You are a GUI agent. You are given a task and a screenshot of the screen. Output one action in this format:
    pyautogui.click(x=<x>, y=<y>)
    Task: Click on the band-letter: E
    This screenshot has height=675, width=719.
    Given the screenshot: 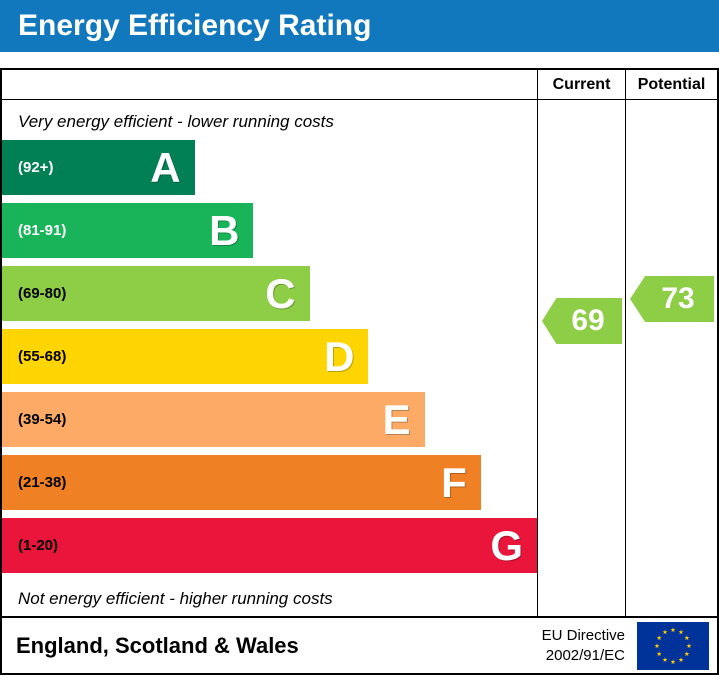 What is the action you would take?
    pyautogui.click(x=396, y=419)
    